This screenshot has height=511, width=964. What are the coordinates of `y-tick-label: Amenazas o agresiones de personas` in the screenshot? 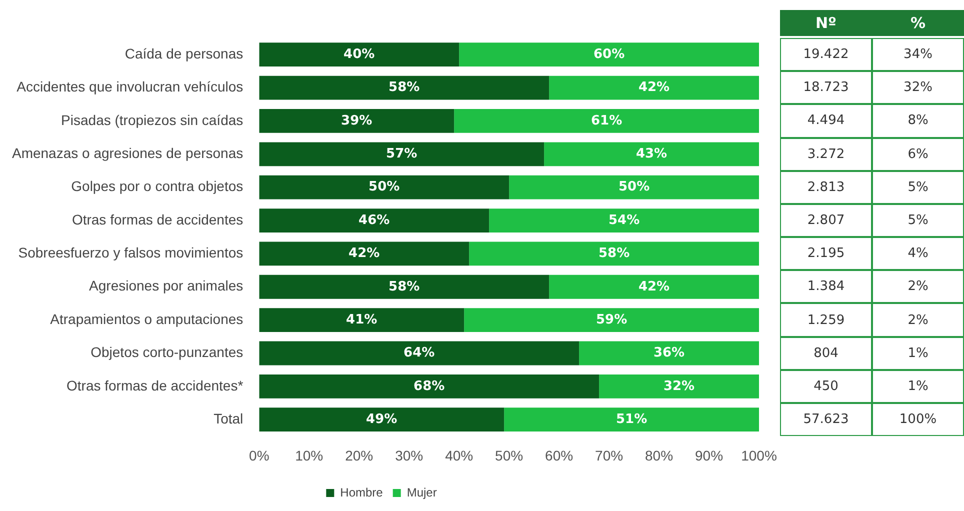 It's located at (128, 153).